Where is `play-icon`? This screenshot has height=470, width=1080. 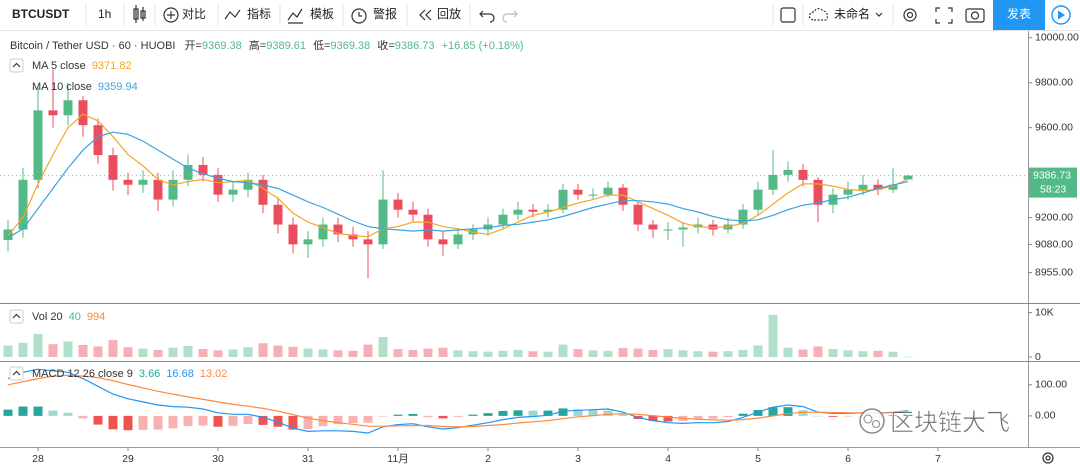 play-icon is located at coordinates (1061, 15).